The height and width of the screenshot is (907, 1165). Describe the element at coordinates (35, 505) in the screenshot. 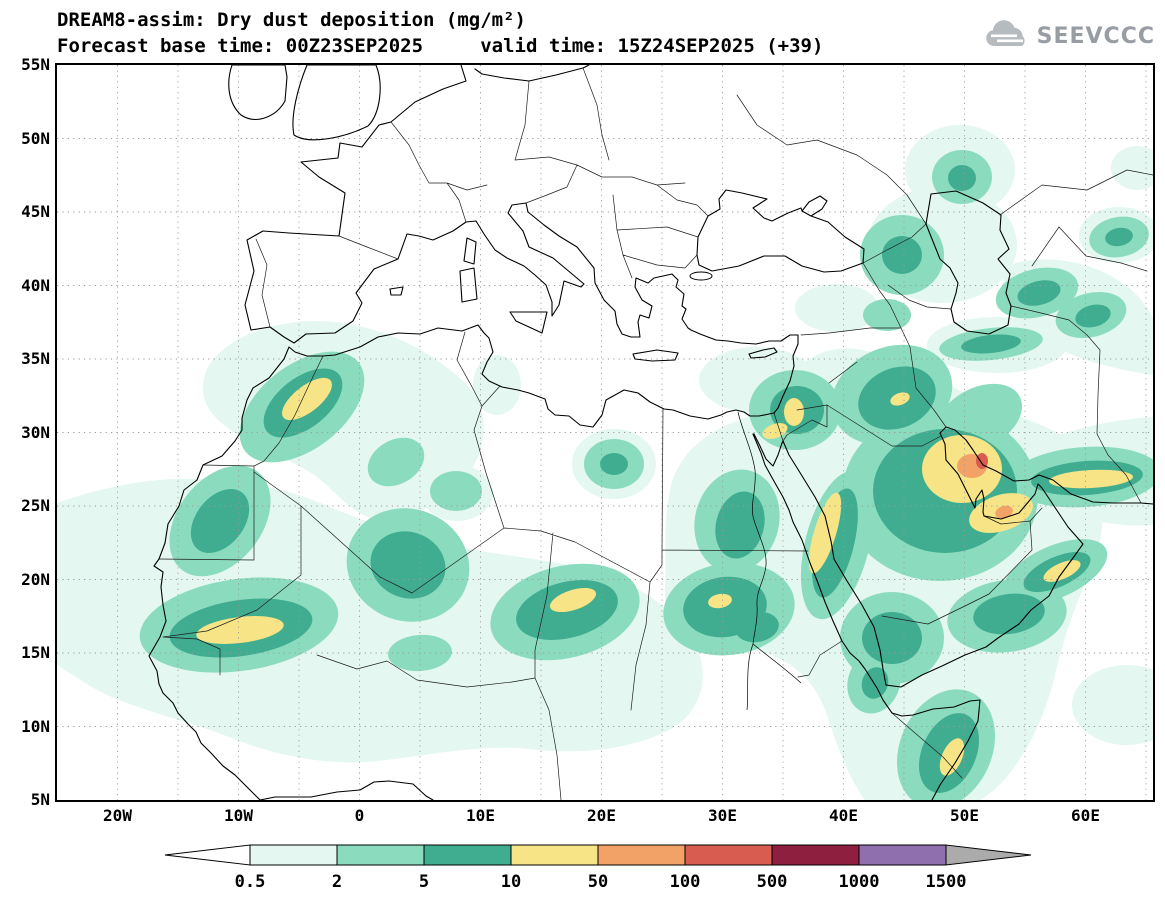

I see `y-axis-tick-label: 25N` at that location.